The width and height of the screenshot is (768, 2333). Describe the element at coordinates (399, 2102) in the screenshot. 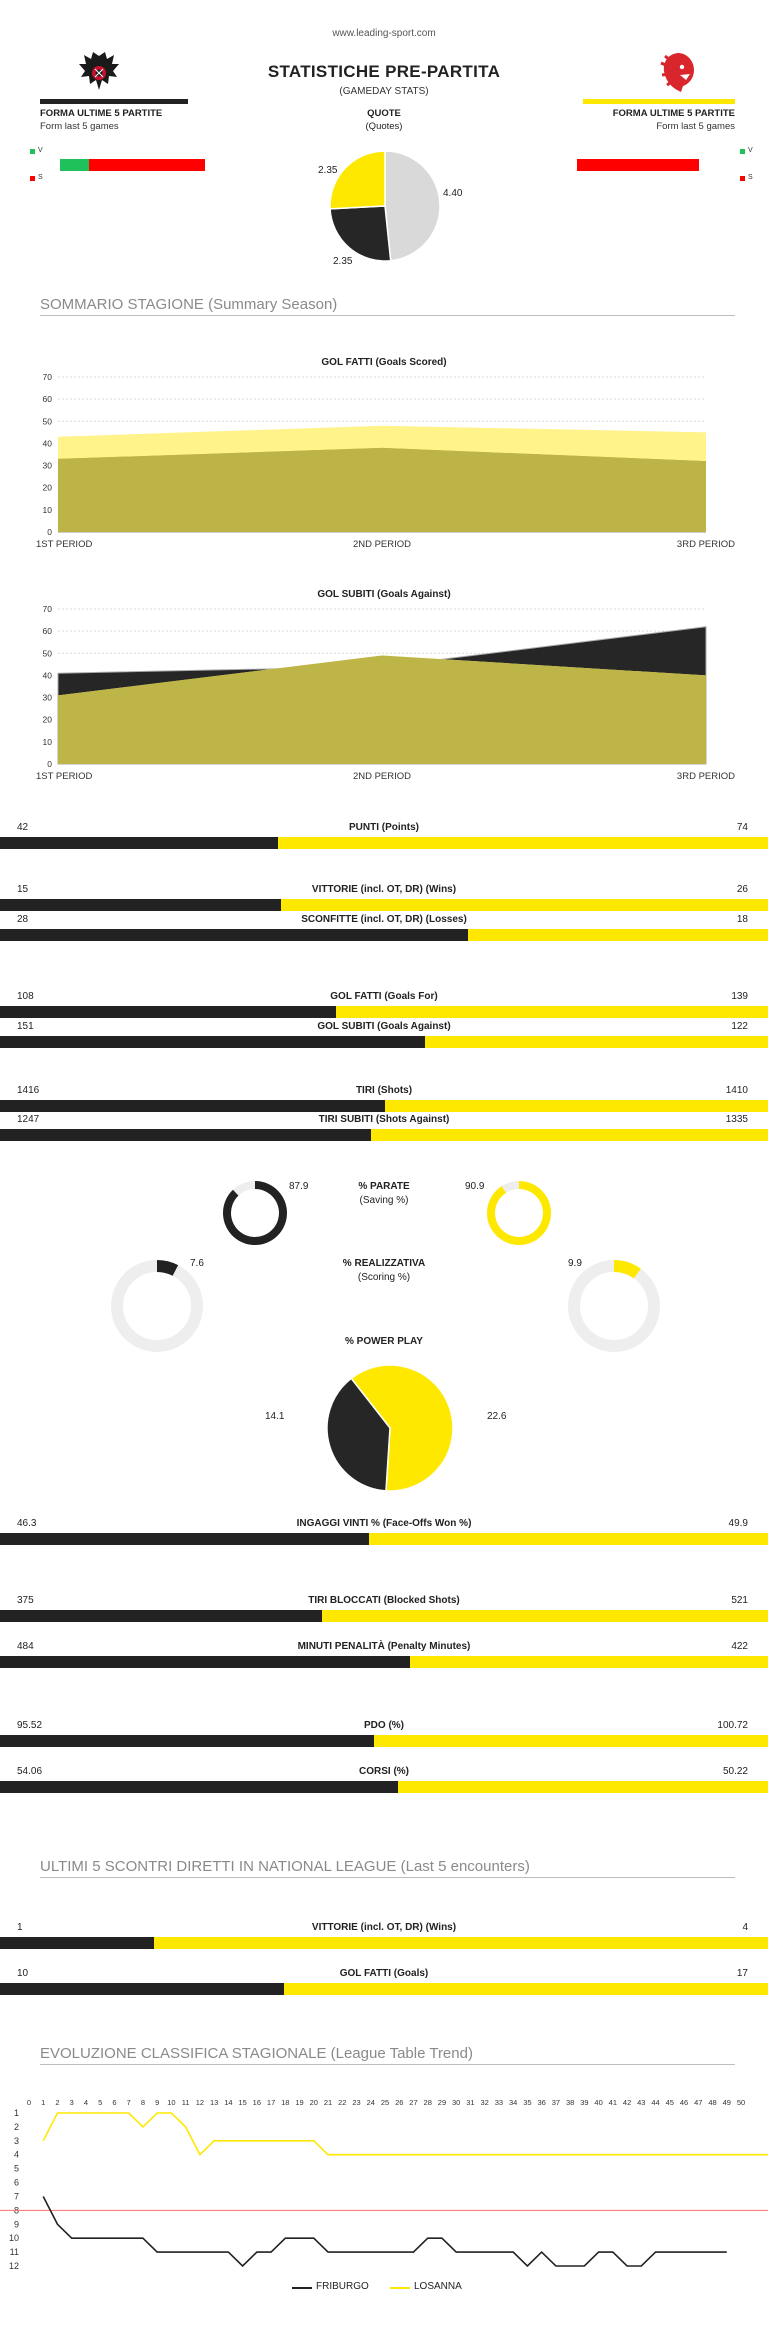

I see `x-tick-label: 26` at that location.